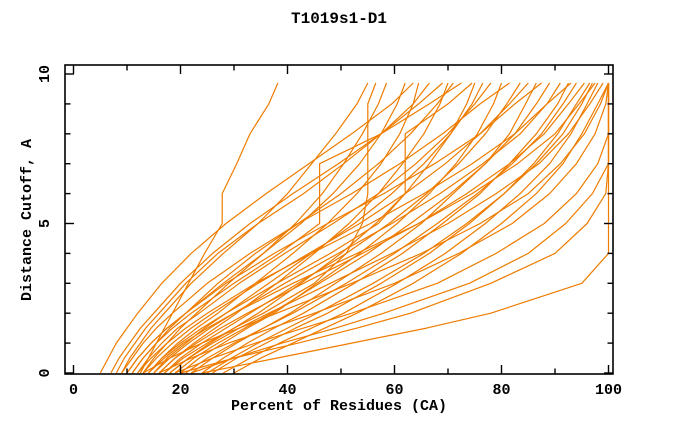 This screenshot has height=440, width=680. What do you see at coordinates (209, 228) in the screenshot?
I see `model-curve` at bounding box center [209, 228].